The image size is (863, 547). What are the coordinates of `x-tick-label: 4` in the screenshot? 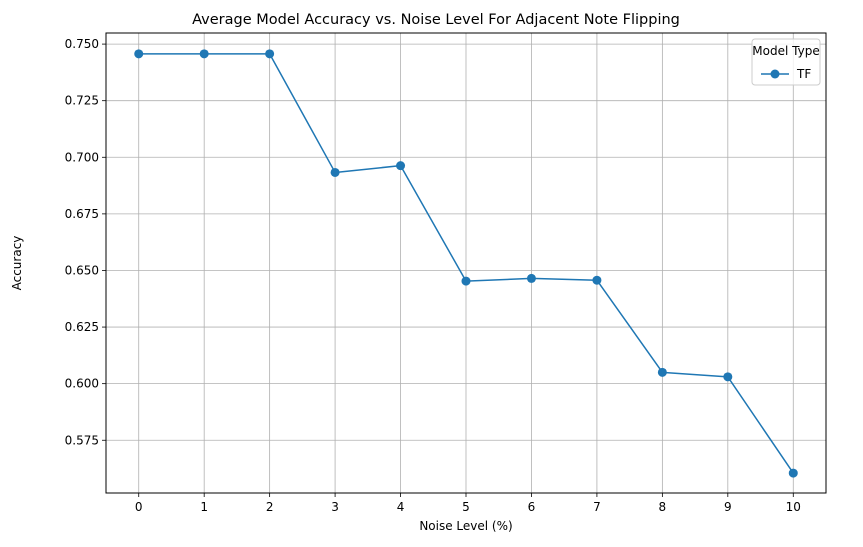 It's located at (401, 507).